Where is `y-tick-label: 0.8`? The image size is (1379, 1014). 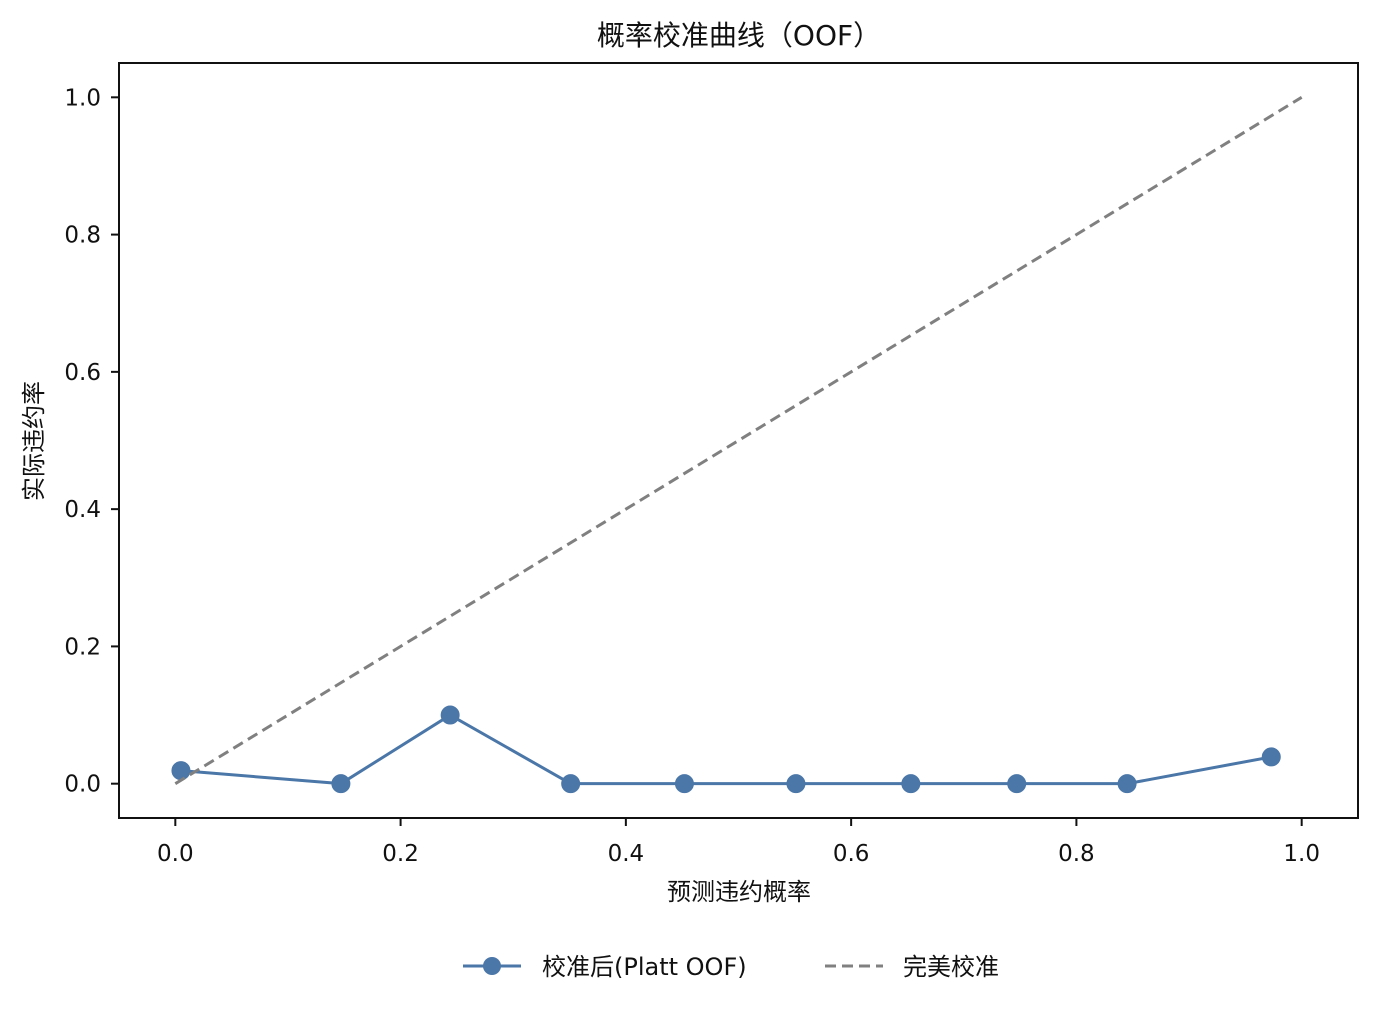
y-tick-label: 0.8 is located at coordinates (82, 236).